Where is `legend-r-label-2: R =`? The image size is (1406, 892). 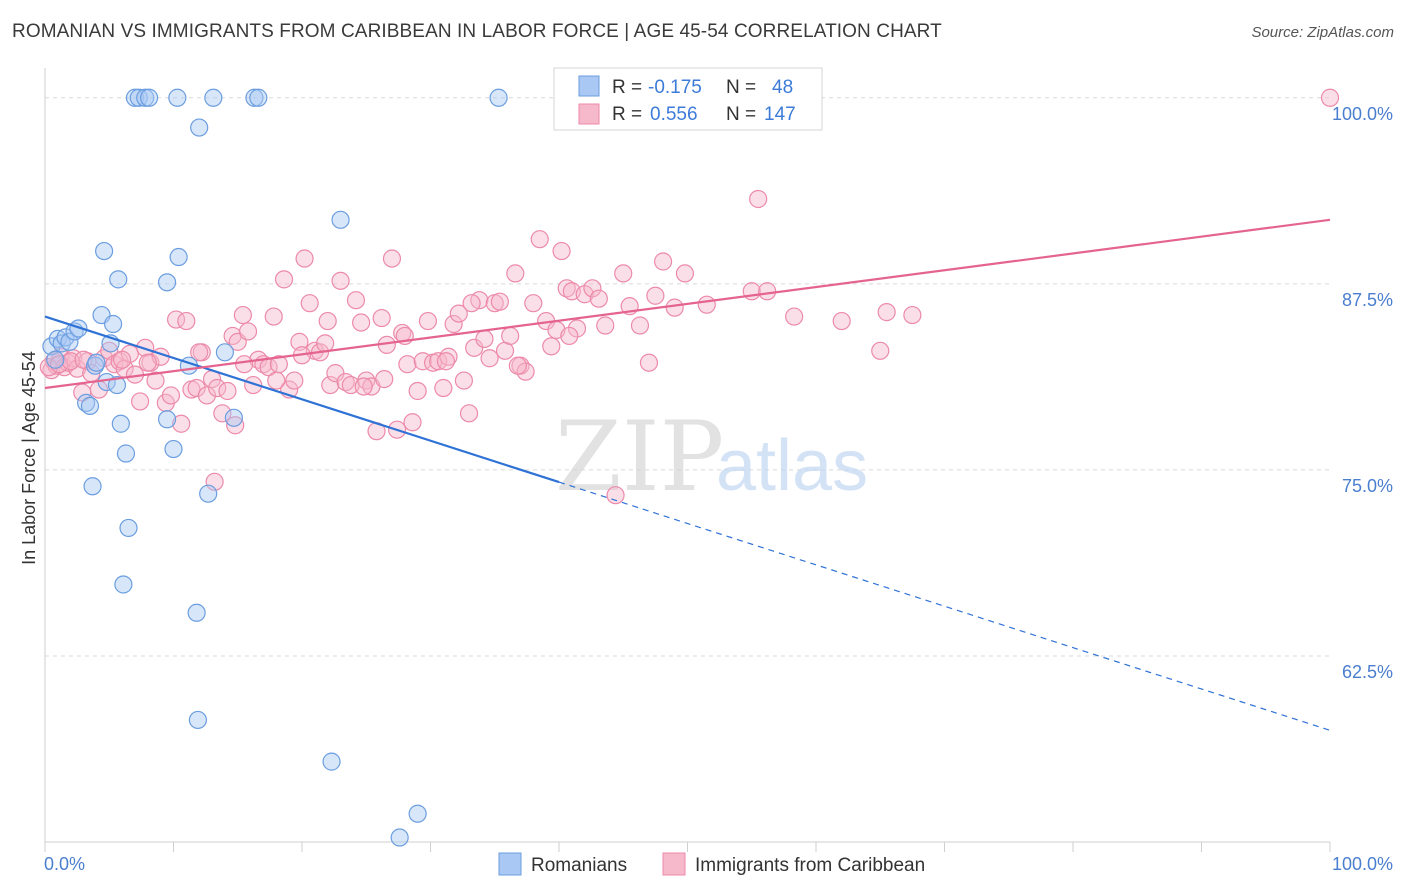
legend-r-label-2: R = is located at coordinates (627, 114).